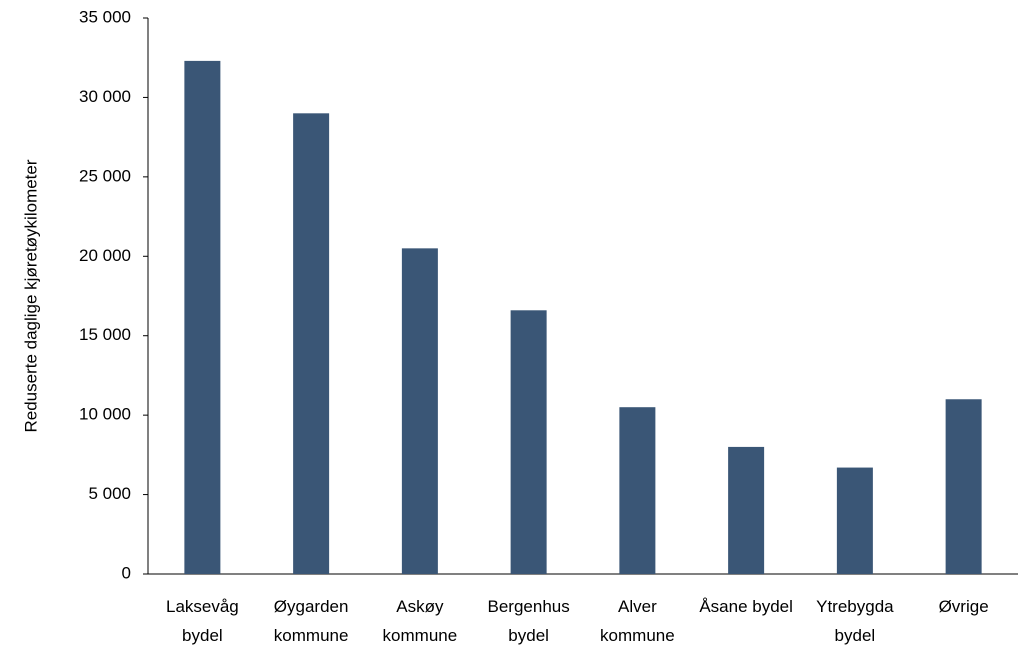 This screenshot has width=1024, height=647. What do you see at coordinates (109, 493) in the screenshot?
I see `y-tick-label: 5 000` at bounding box center [109, 493].